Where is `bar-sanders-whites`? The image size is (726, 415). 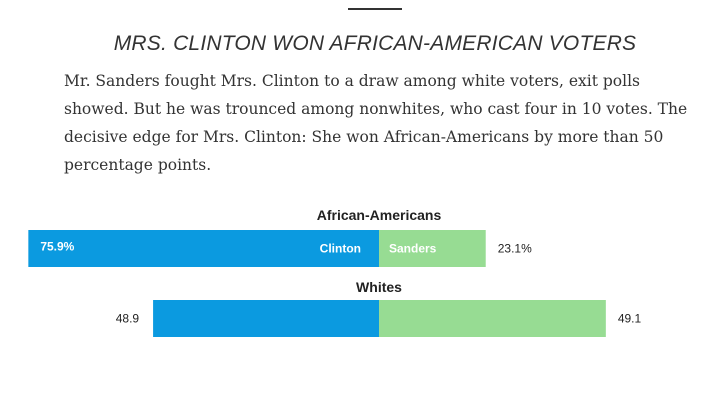
bar-sanders-whites is located at coordinates (492, 318).